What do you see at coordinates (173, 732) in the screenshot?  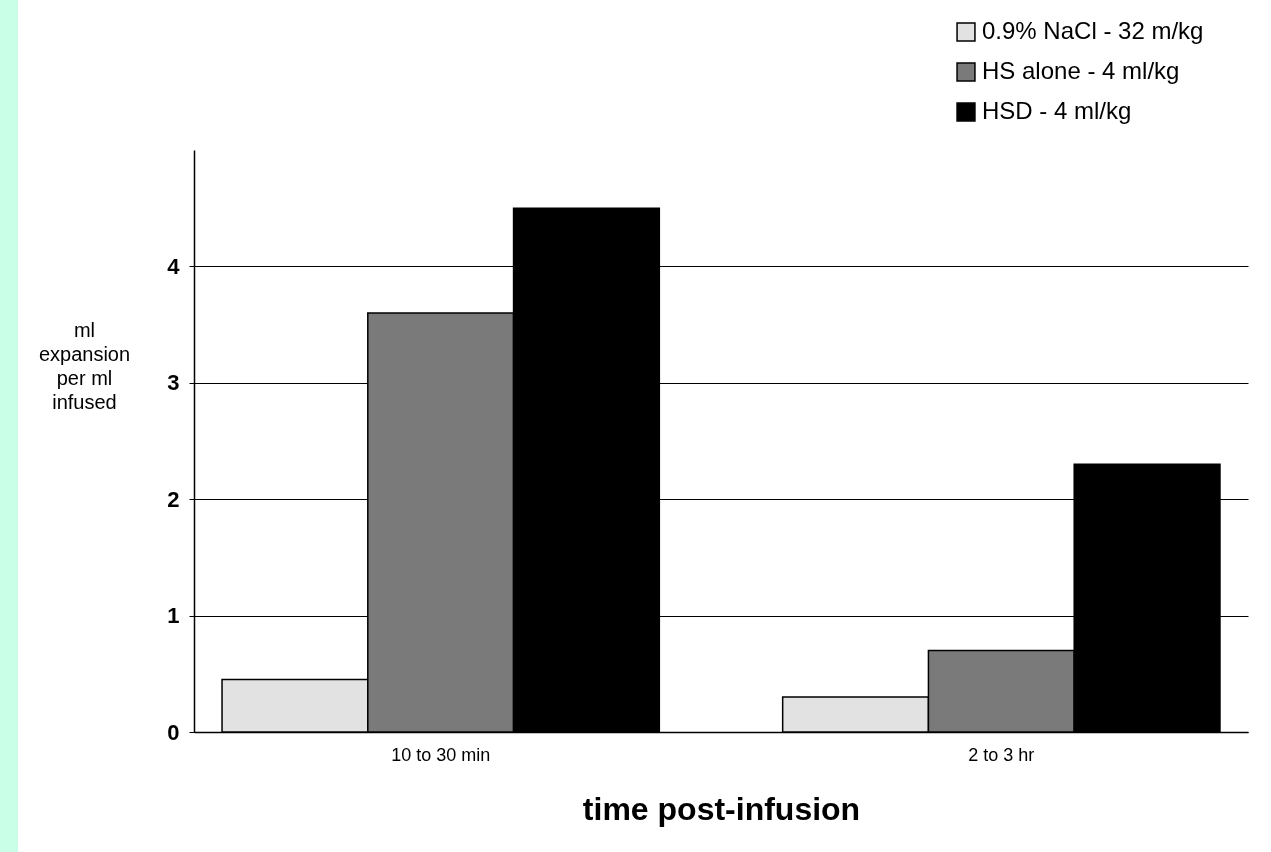 I see `y-tick-label: 0` at bounding box center [173, 732].